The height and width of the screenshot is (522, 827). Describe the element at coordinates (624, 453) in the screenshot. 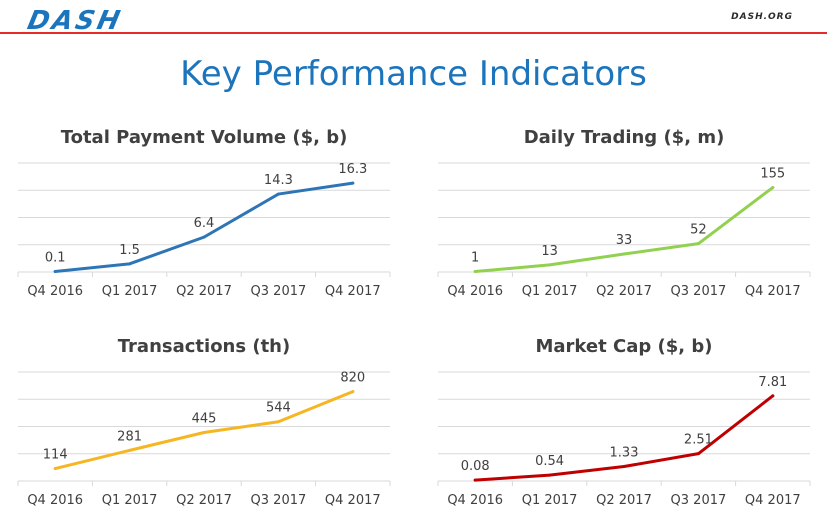

I see `data-label: 1.33` at that location.